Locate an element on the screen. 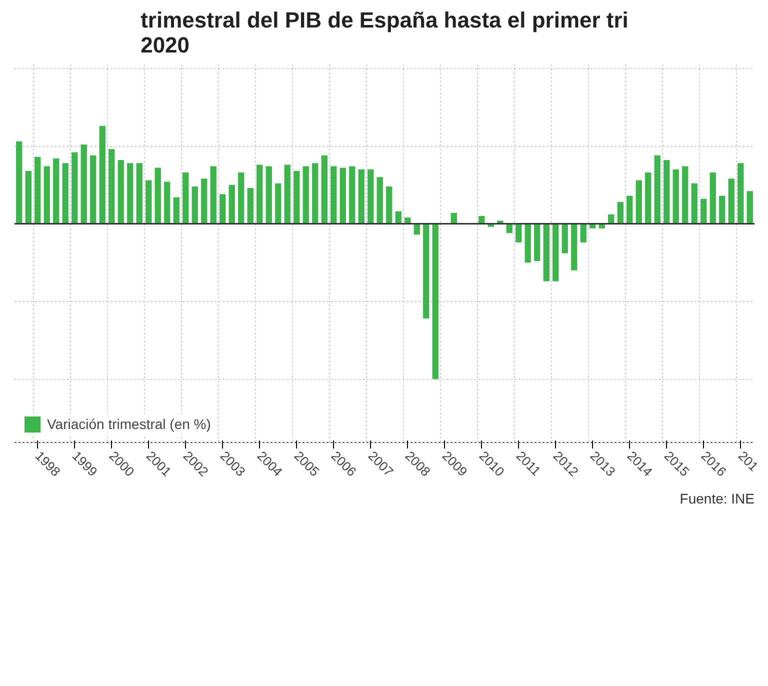 The height and width of the screenshot is (686, 768). chart-title: trimestral del PIB de España hasta el primer tri 2020 is located at coordinates (384, 33).